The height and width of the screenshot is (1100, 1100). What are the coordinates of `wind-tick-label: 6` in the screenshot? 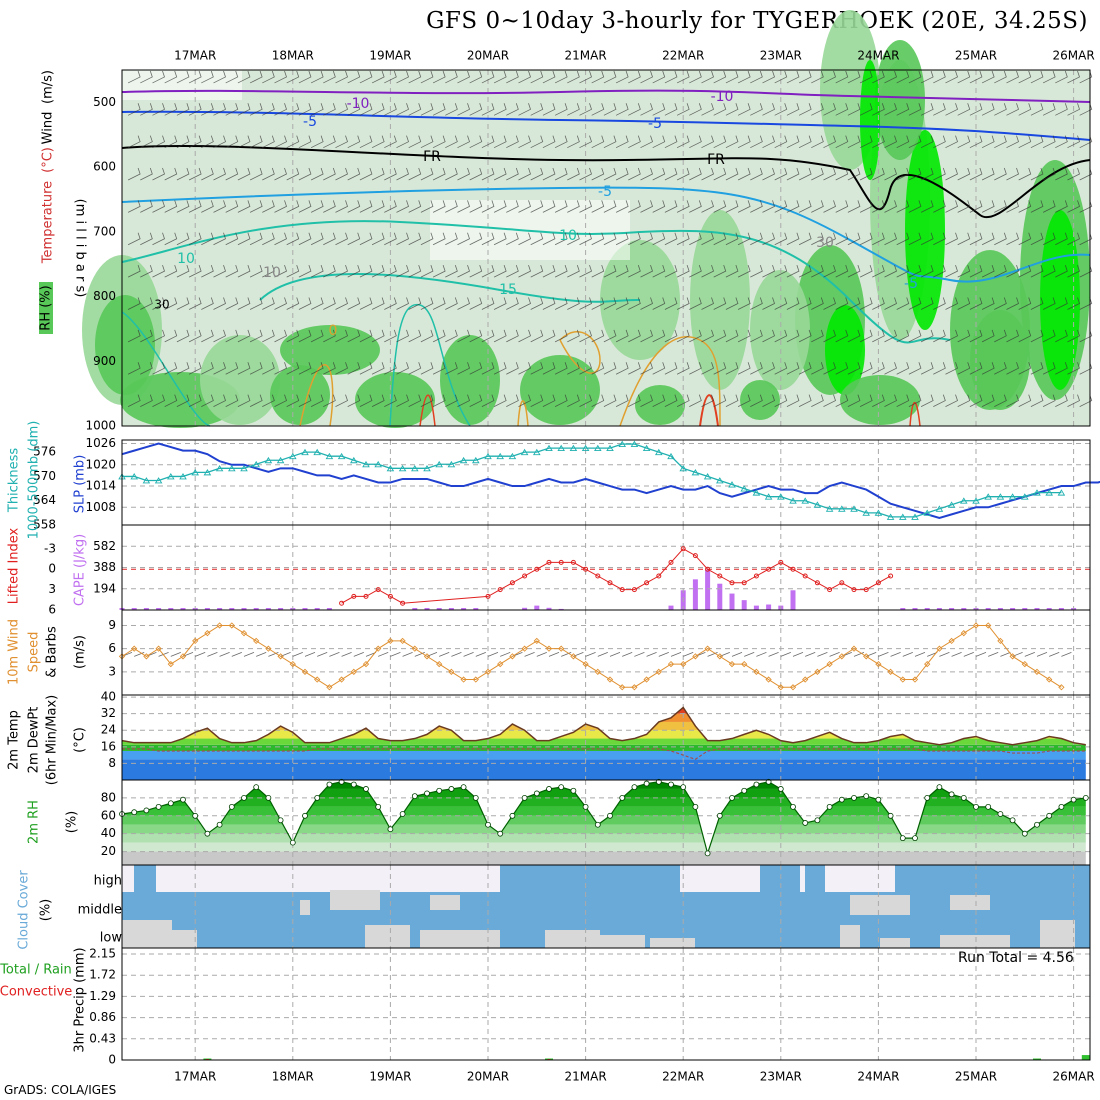 It's located at (112, 648).